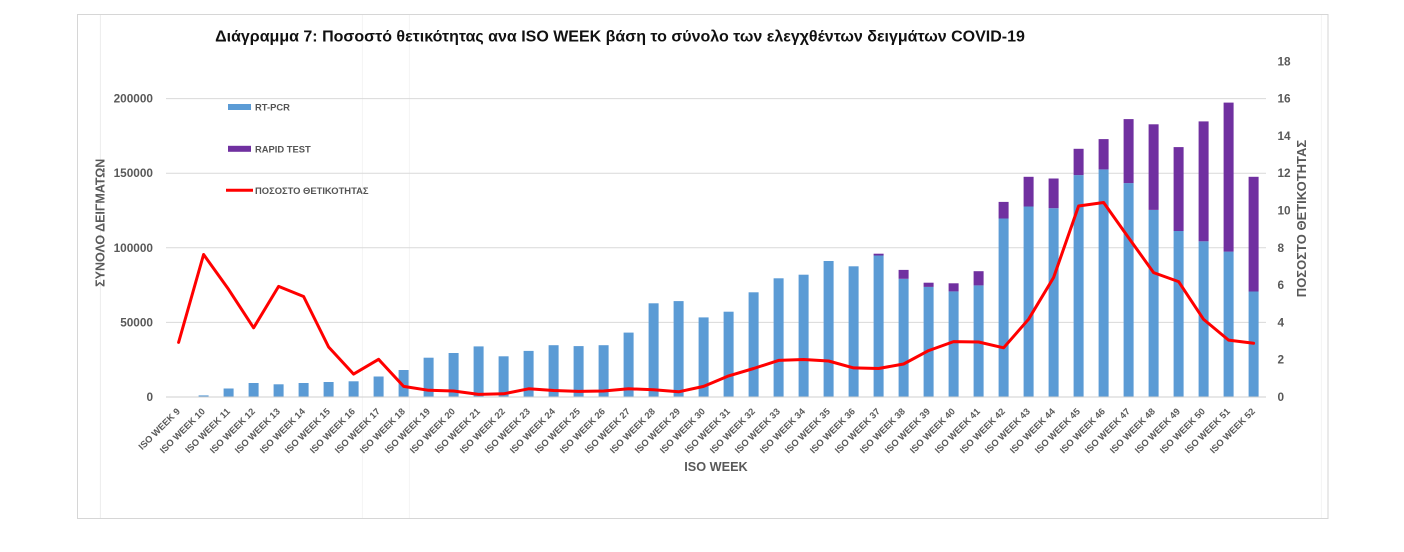 This screenshot has width=1404, height=552. What do you see at coordinates (134, 248) in the screenshot?
I see `svg-text: 100000` at bounding box center [134, 248].